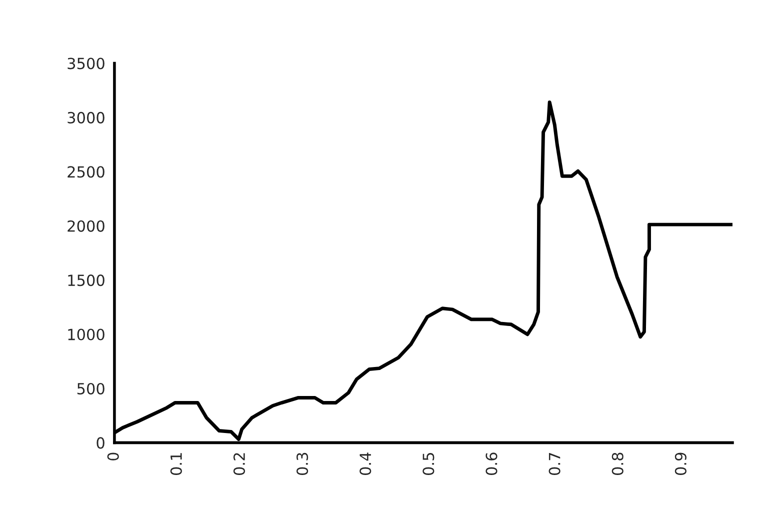  I want to click on x-tick-label: 0.5, so click(428, 464).